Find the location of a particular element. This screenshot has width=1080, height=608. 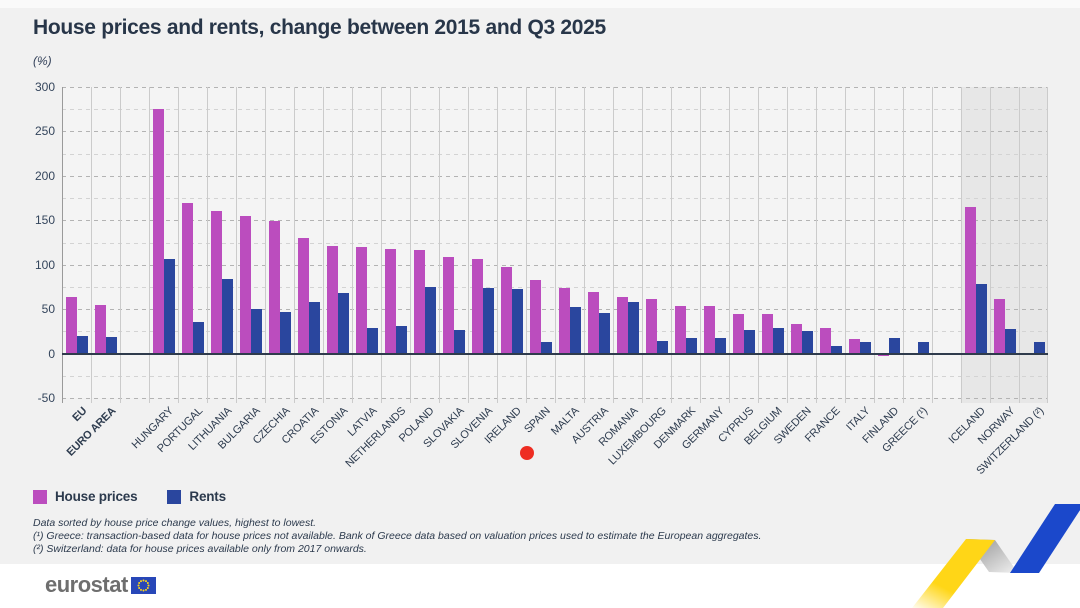

y-axis-tick-label: 0 is located at coordinates (51, 353).